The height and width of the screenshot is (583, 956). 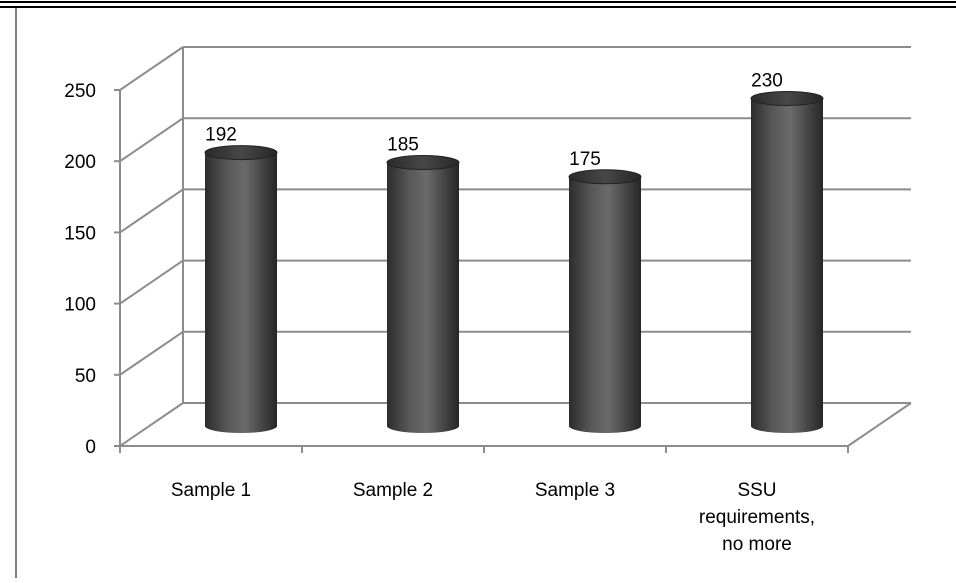 What do you see at coordinates (221, 135) in the screenshot?
I see `data-label: 192` at bounding box center [221, 135].